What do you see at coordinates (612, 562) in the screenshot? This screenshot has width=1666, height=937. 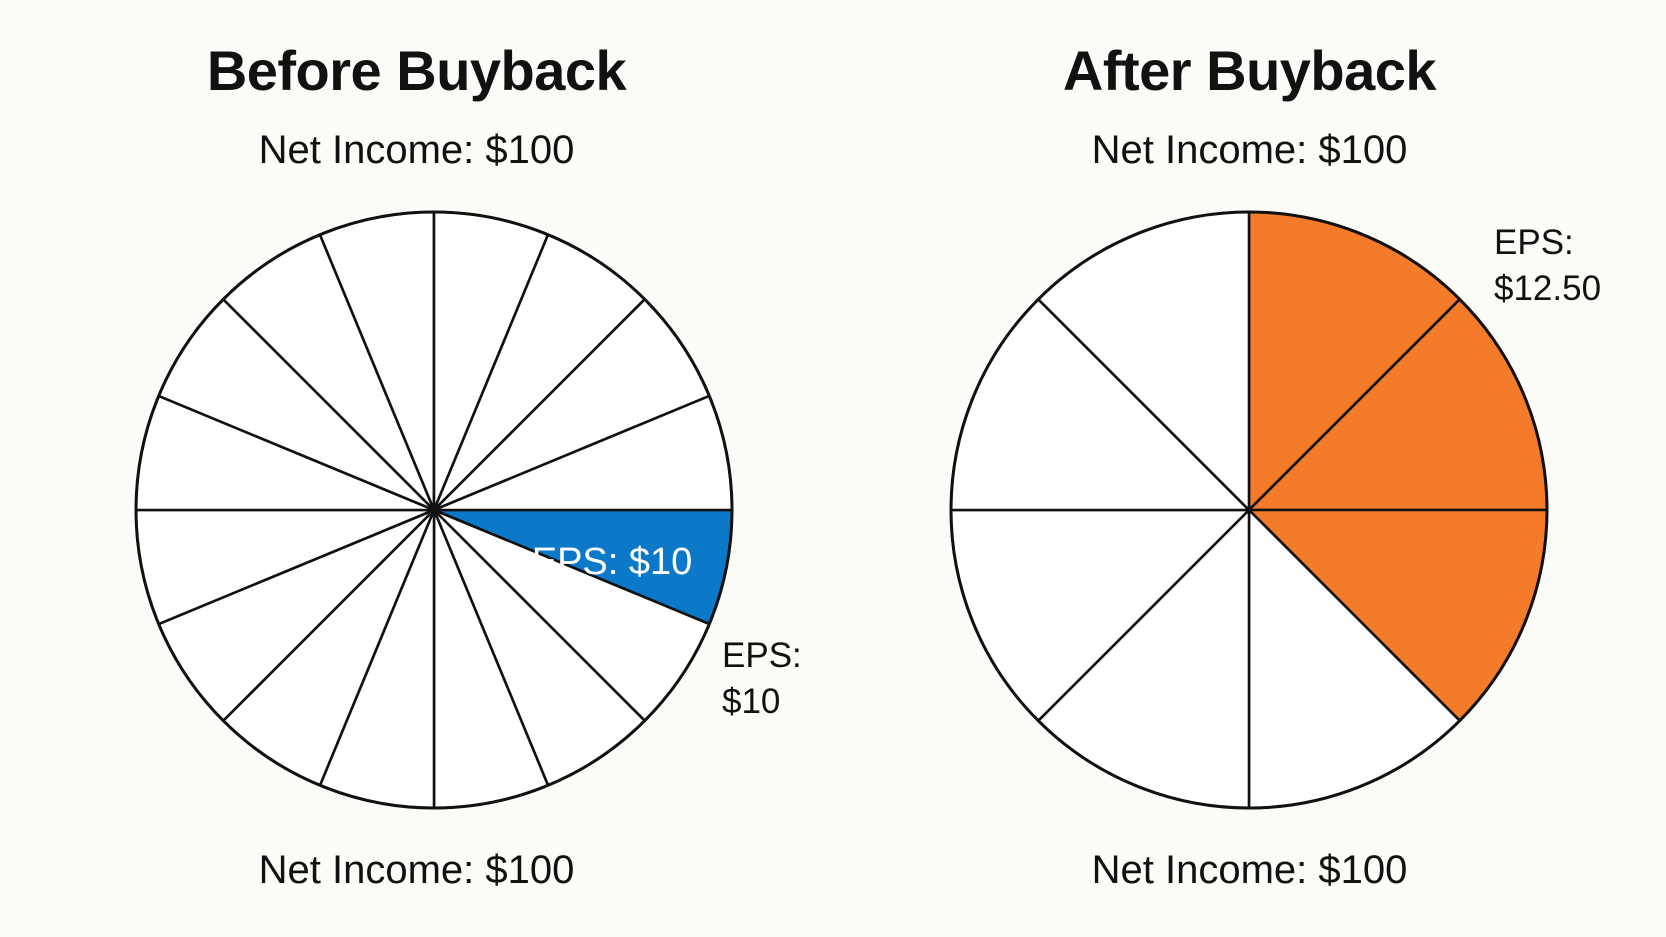 I see `before-eps-inner-label: EPS: $10` at bounding box center [612, 562].